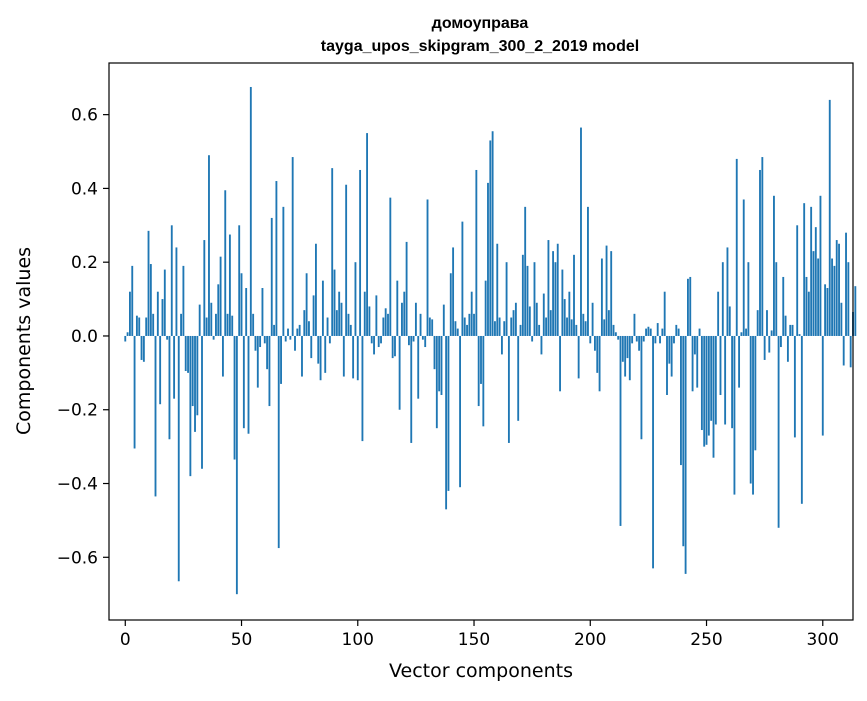 The width and height of the screenshot is (867, 701). I want to click on x-tick-label-100: 100, so click(358, 640).